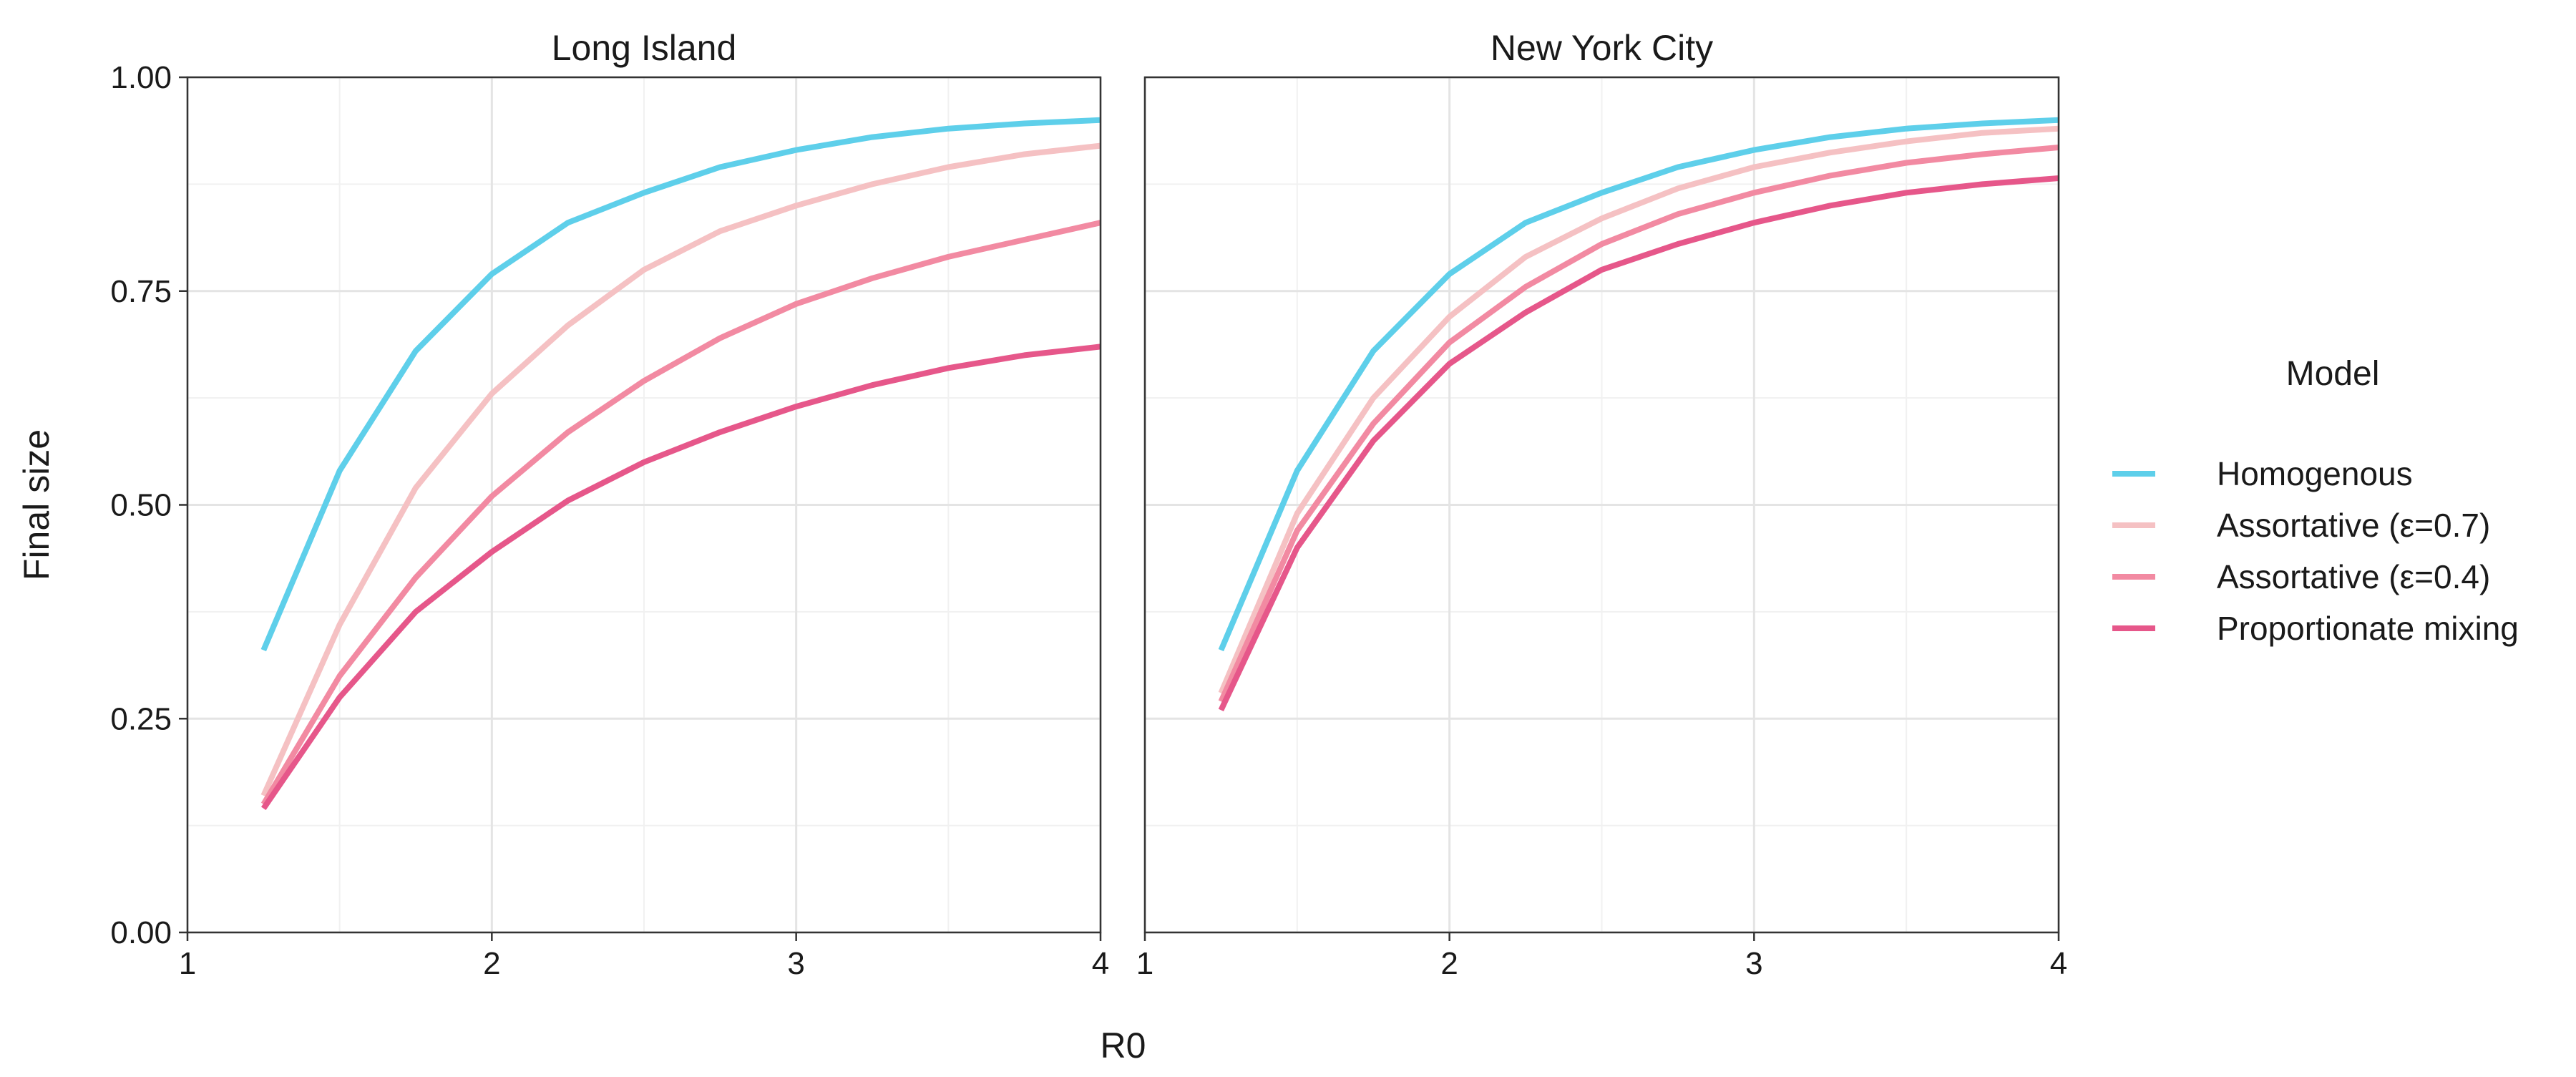  Describe the element at coordinates (141, 932) in the screenshot. I see `y-tick-label: 0.00` at that location.